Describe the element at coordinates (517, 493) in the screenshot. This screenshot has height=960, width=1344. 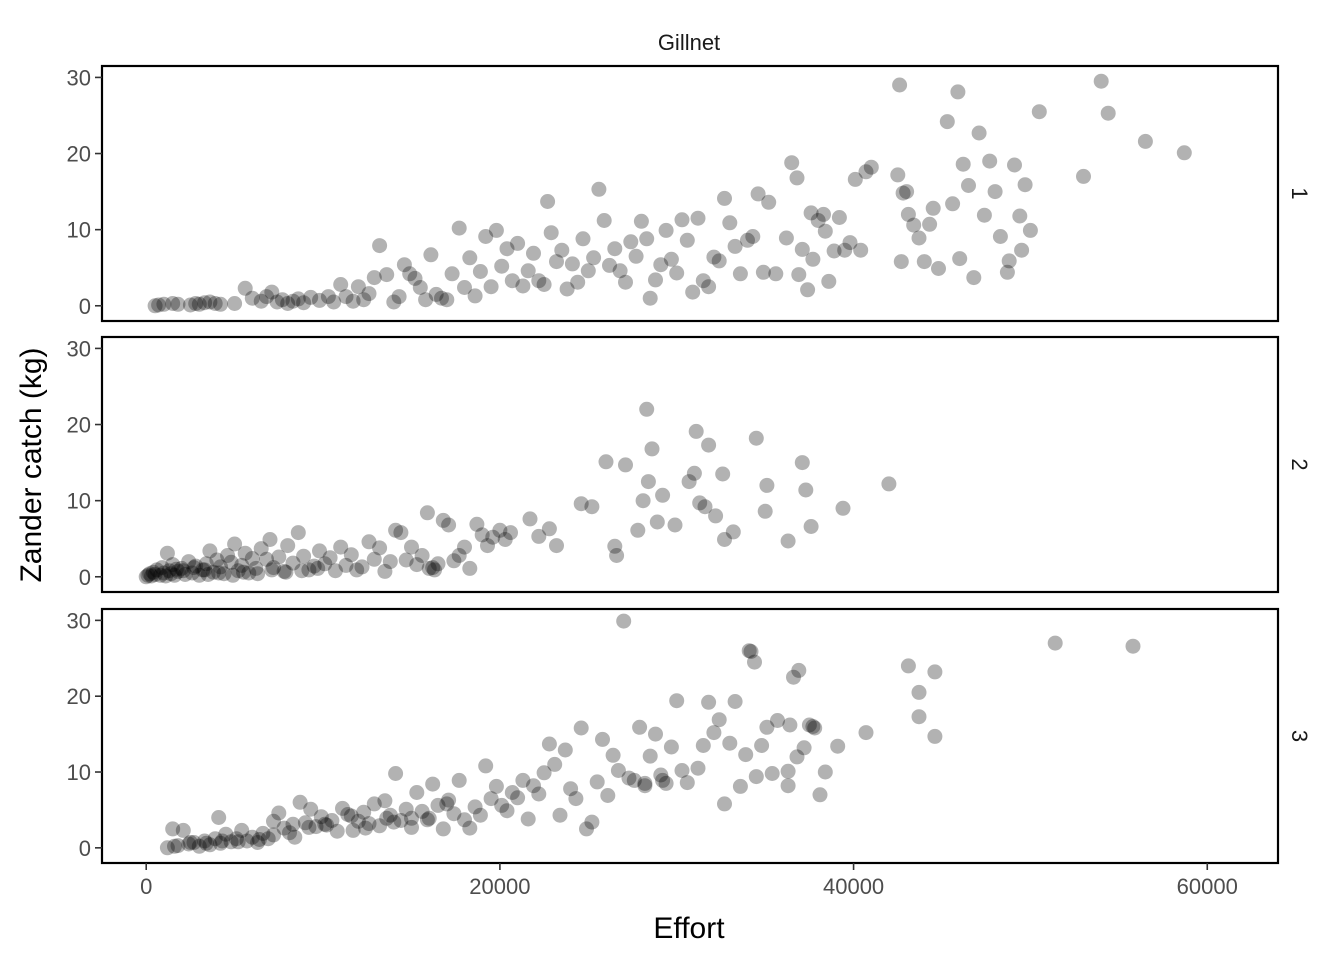
I see `panel-2-points` at that location.